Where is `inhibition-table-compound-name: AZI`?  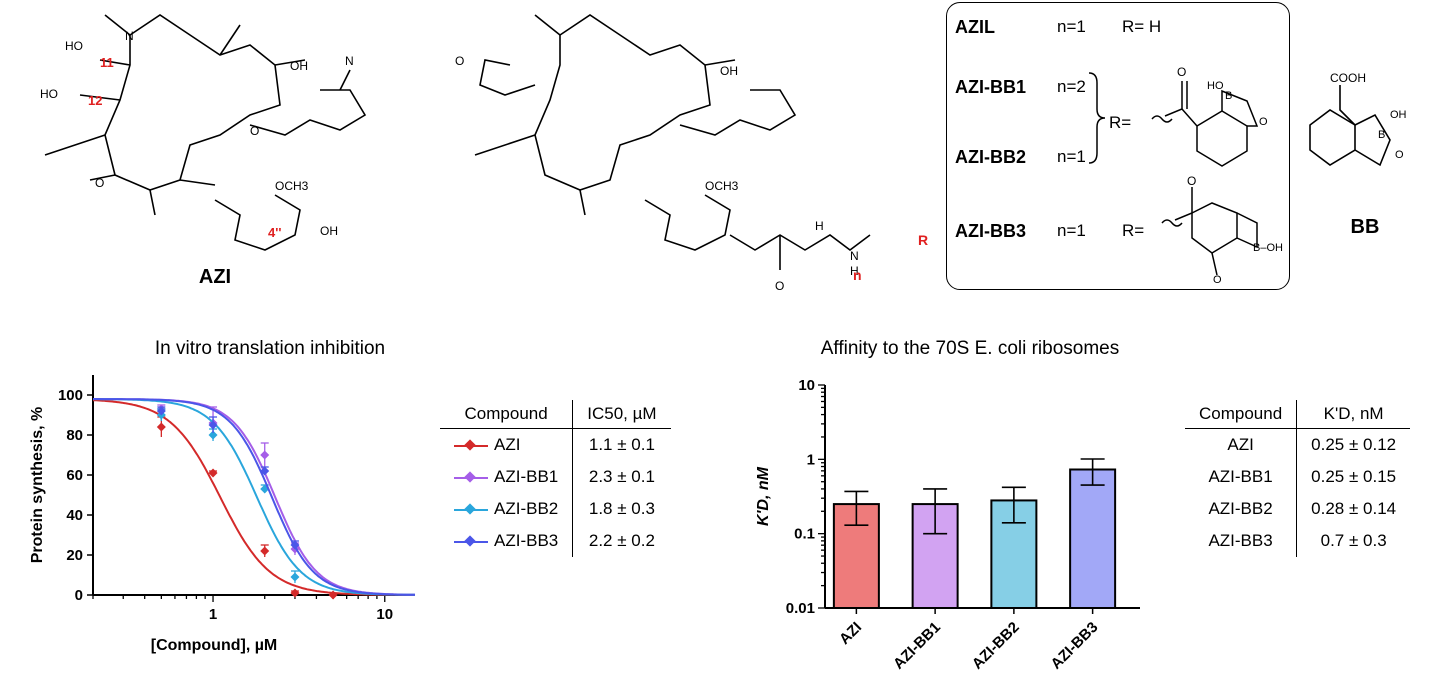
inhibition-table-compound-name: AZI is located at coordinates (507, 444).